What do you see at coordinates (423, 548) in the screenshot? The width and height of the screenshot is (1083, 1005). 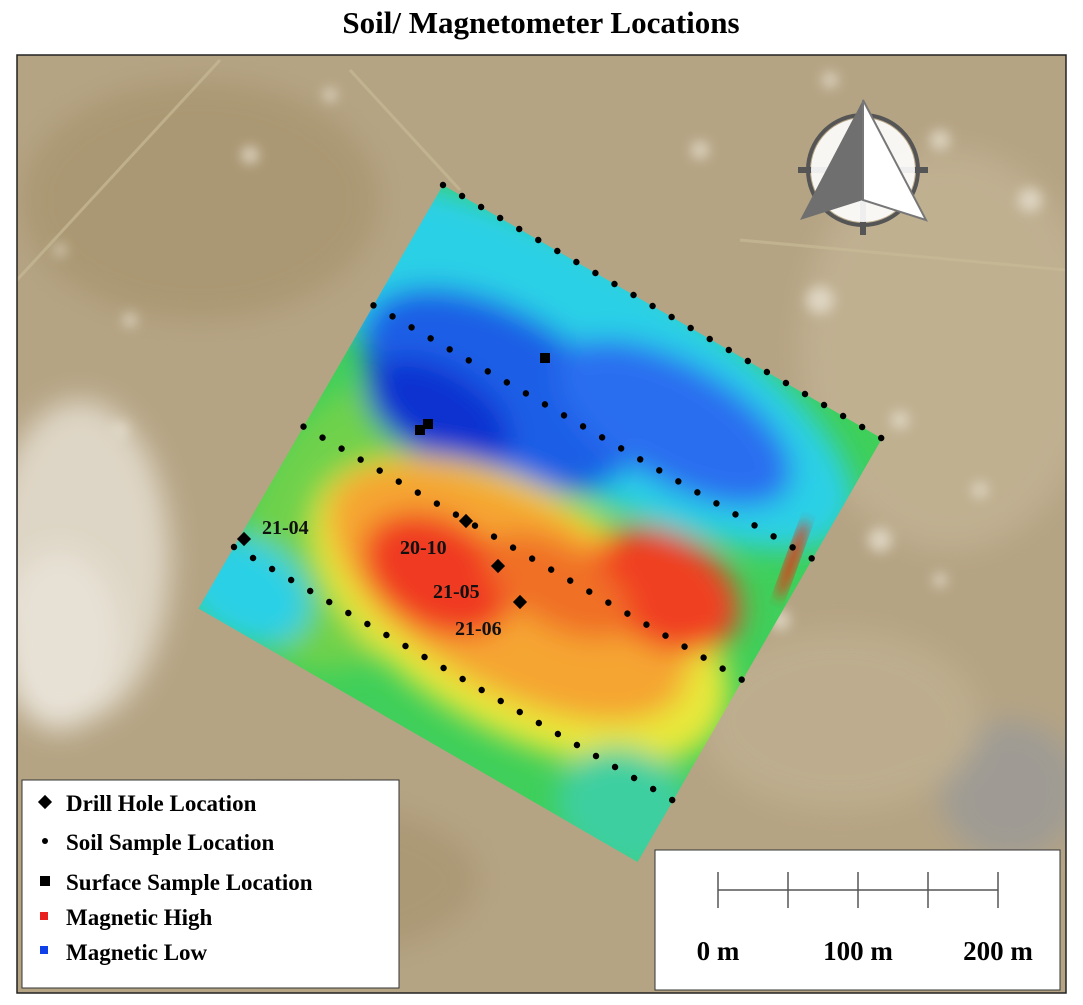 I see `drill-hole-label: 20-10` at bounding box center [423, 548].